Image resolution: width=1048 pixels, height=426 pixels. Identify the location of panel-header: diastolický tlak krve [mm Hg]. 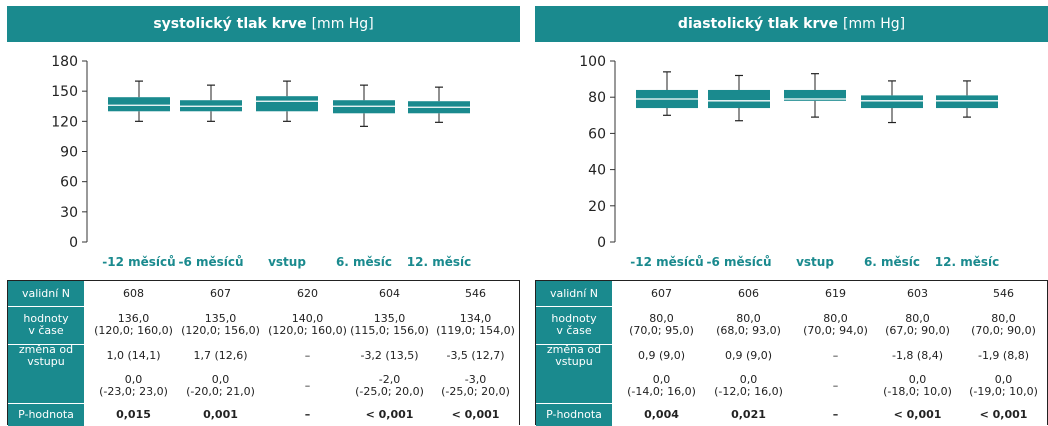
(791, 24).